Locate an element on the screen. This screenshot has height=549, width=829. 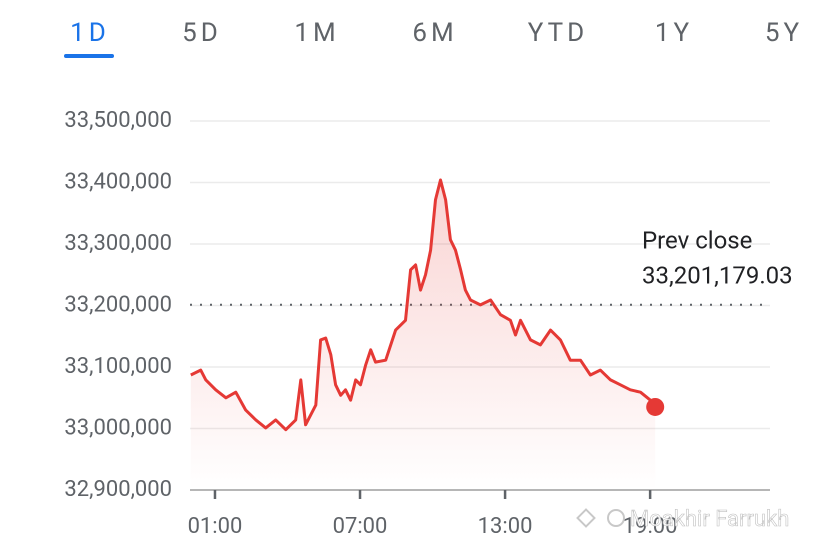
range-tab: 1M is located at coordinates (316, 33).